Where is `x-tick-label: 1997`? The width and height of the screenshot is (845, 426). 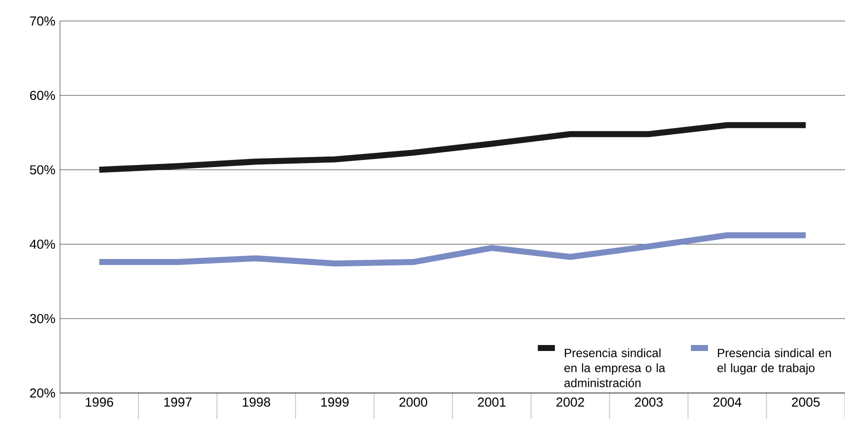
x-tick-label: 1997 is located at coordinates (178, 402).